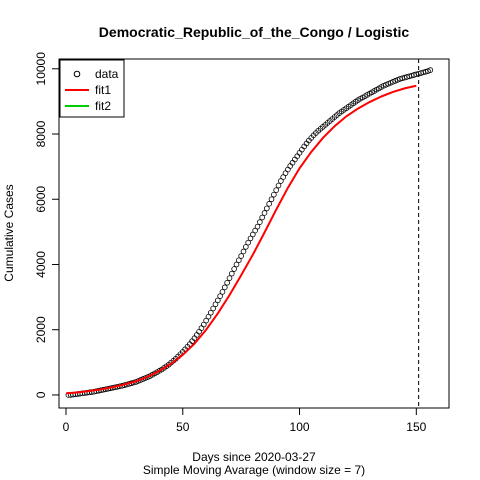 The image size is (480, 480). What do you see at coordinates (103, 106) in the screenshot?
I see `legend-label-fit2: fit2` at bounding box center [103, 106].